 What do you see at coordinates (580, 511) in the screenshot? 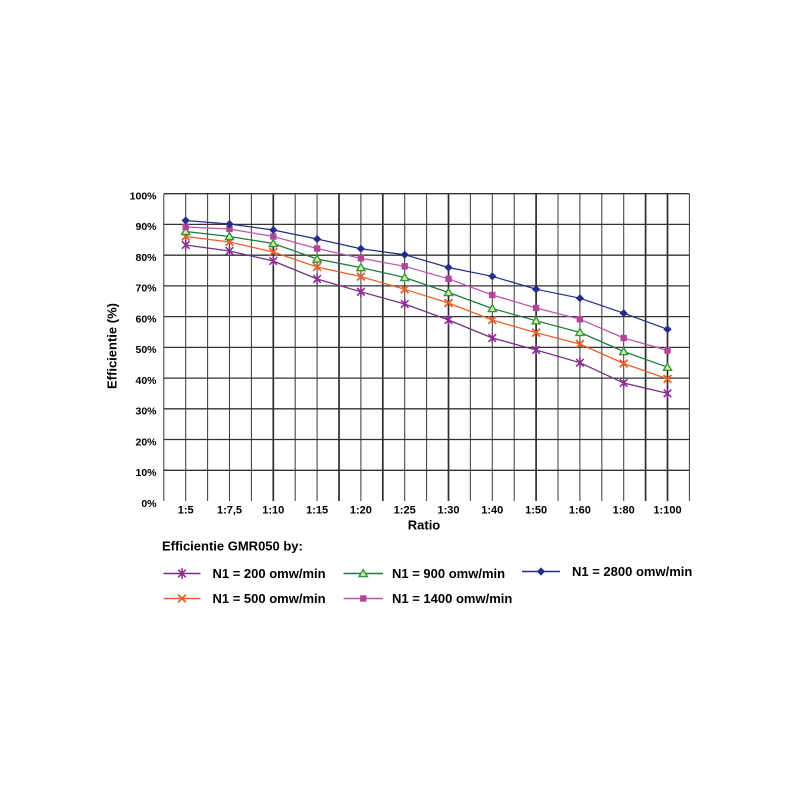
I see `svg-text: 1:60` at bounding box center [580, 511].